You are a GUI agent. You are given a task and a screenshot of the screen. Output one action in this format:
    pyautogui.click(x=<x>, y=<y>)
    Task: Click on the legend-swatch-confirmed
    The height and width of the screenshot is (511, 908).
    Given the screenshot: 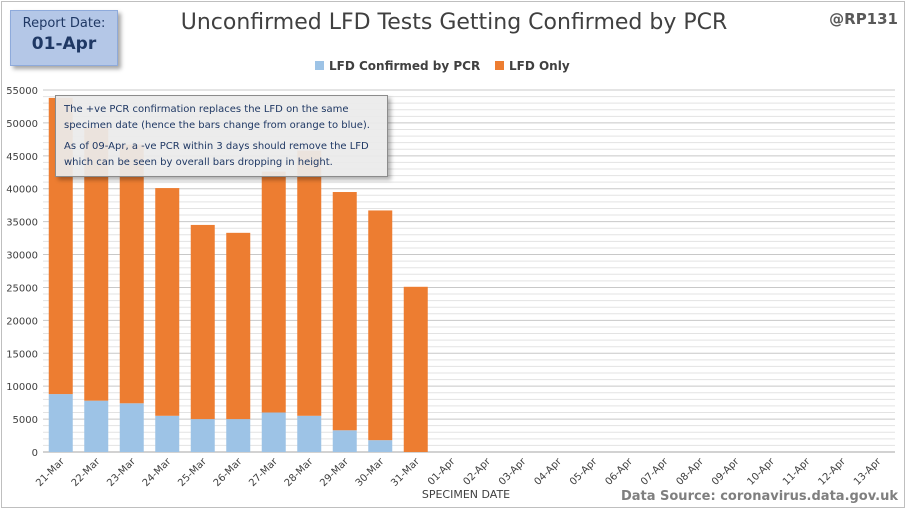 What is the action you would take?
    pyautogui.click(x=319, y=65)
    